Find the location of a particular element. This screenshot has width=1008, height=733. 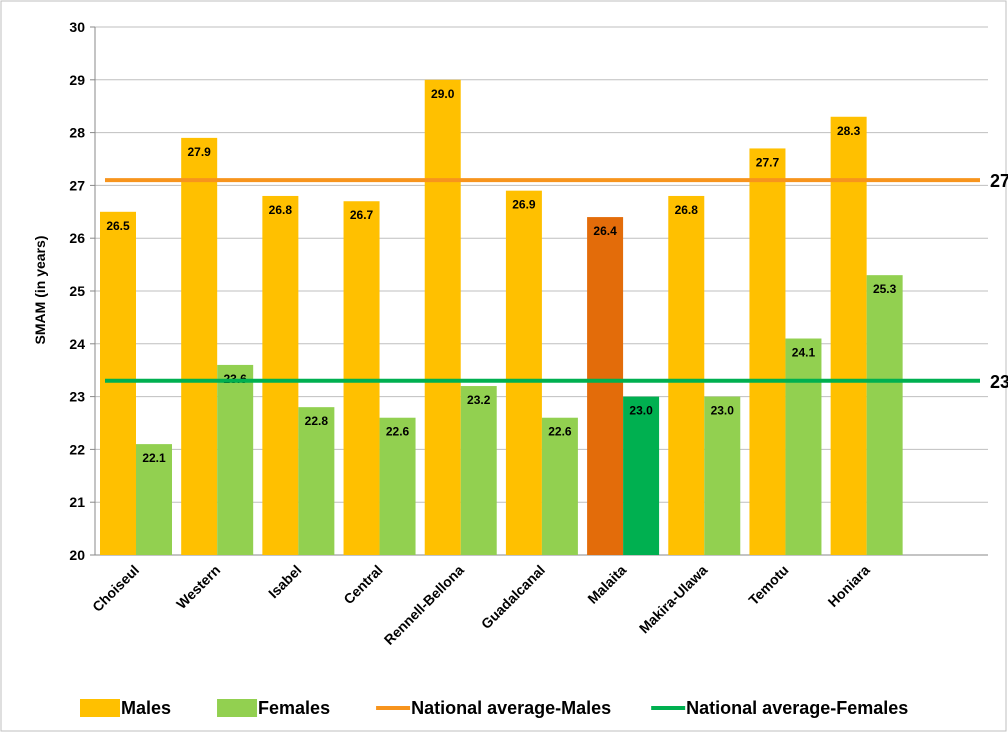

data-label: 26.4 is located at coordinates (605, 231).